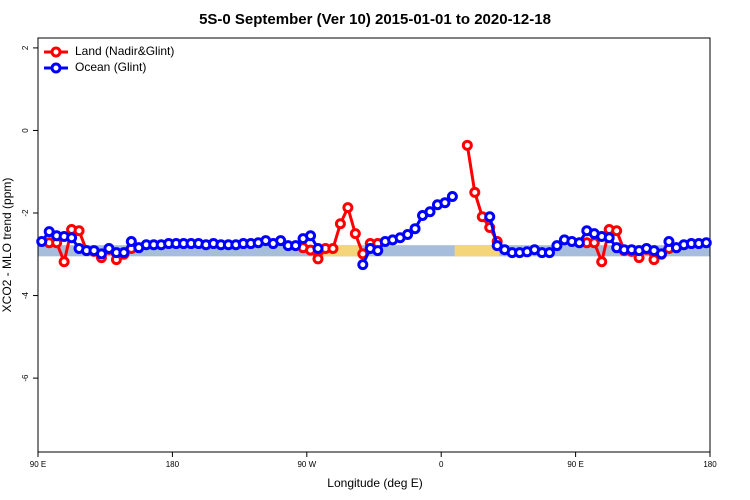 The height and width of the screenshot is (500, 750). What do you see at coordinates (25, 213) in the screenshot?
I see `y-tick-label: -2` at bounding box center [25, 213].